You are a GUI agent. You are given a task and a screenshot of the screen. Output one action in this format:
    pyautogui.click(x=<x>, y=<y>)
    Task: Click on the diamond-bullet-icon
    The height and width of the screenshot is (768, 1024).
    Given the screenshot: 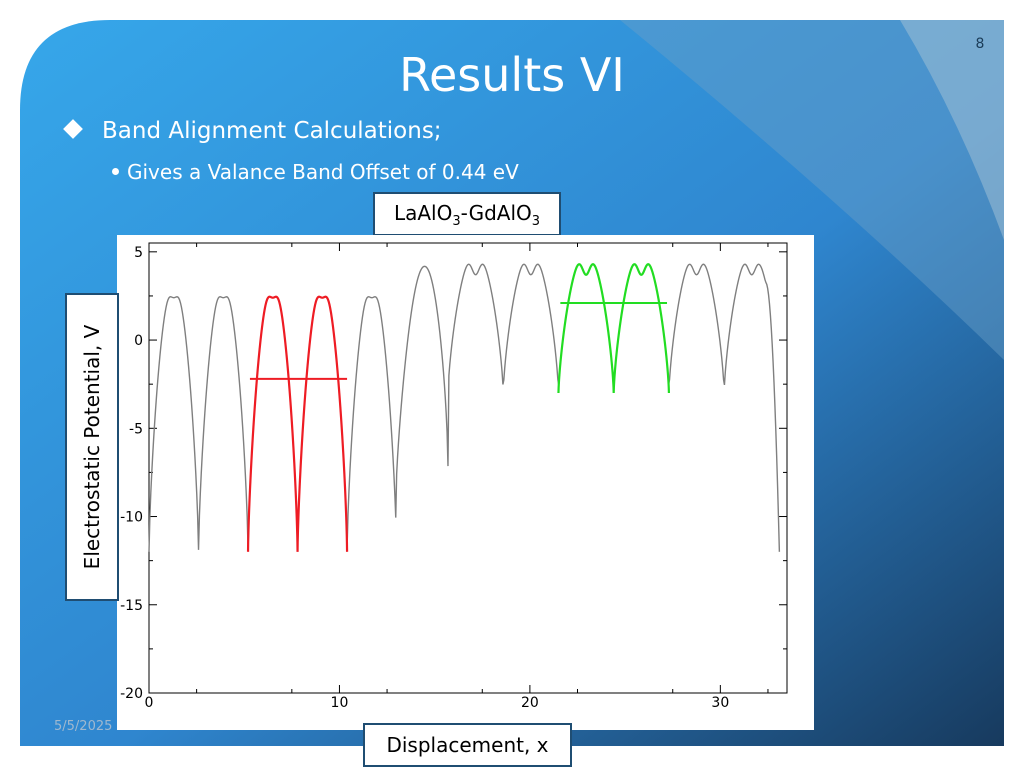 What is the action you would take?
    pyautogui.click(x=73, y=129)
    